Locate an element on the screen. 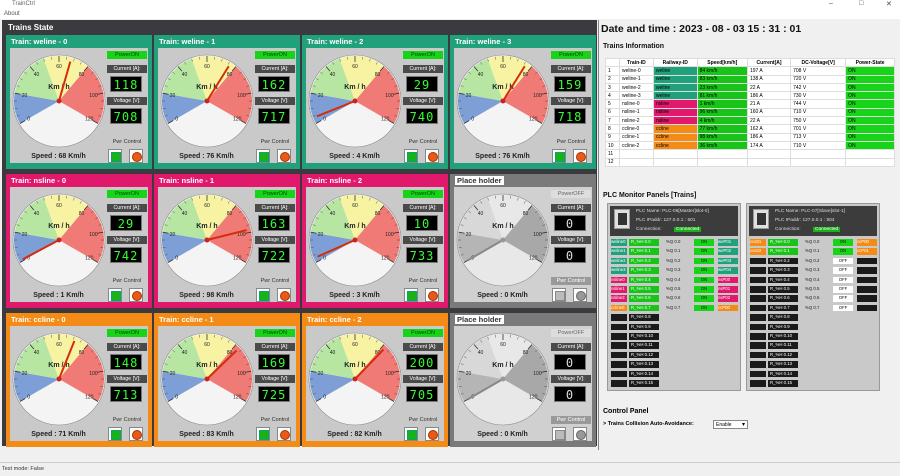  table-row: 7 nsline-2 nsline 4 km/h 22 A 750 V ON is located at coordinates (750, 121).